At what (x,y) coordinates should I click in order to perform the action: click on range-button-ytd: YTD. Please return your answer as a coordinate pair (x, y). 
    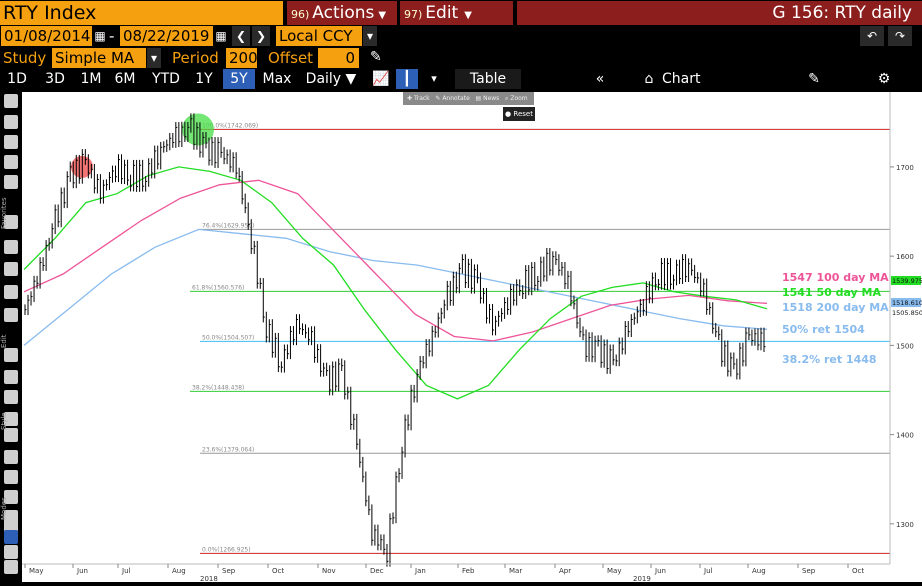
    Looking at the image, I should click on (166, 79).